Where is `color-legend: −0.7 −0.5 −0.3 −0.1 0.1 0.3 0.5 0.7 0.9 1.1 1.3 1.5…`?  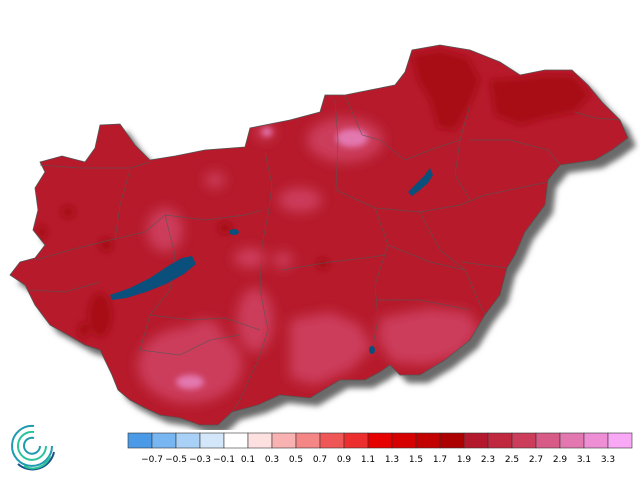
color-legend: −0.7 −0.5 −0.3 −0.1 0.1 0.3 0.5 0.7 0.9 1.1 1.3 1.5… is located at coordinates (380, 448).